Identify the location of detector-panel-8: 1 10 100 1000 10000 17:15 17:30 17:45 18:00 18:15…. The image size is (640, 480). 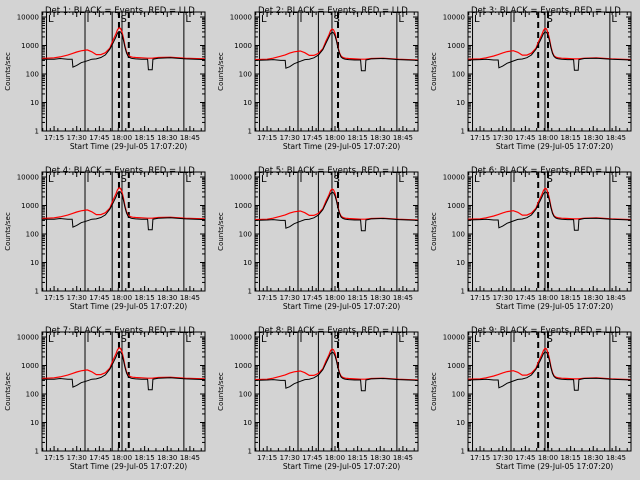
(318, 398).